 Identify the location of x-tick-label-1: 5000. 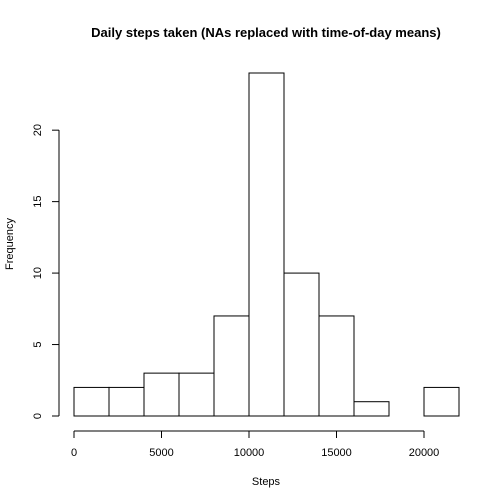
(161, 453).